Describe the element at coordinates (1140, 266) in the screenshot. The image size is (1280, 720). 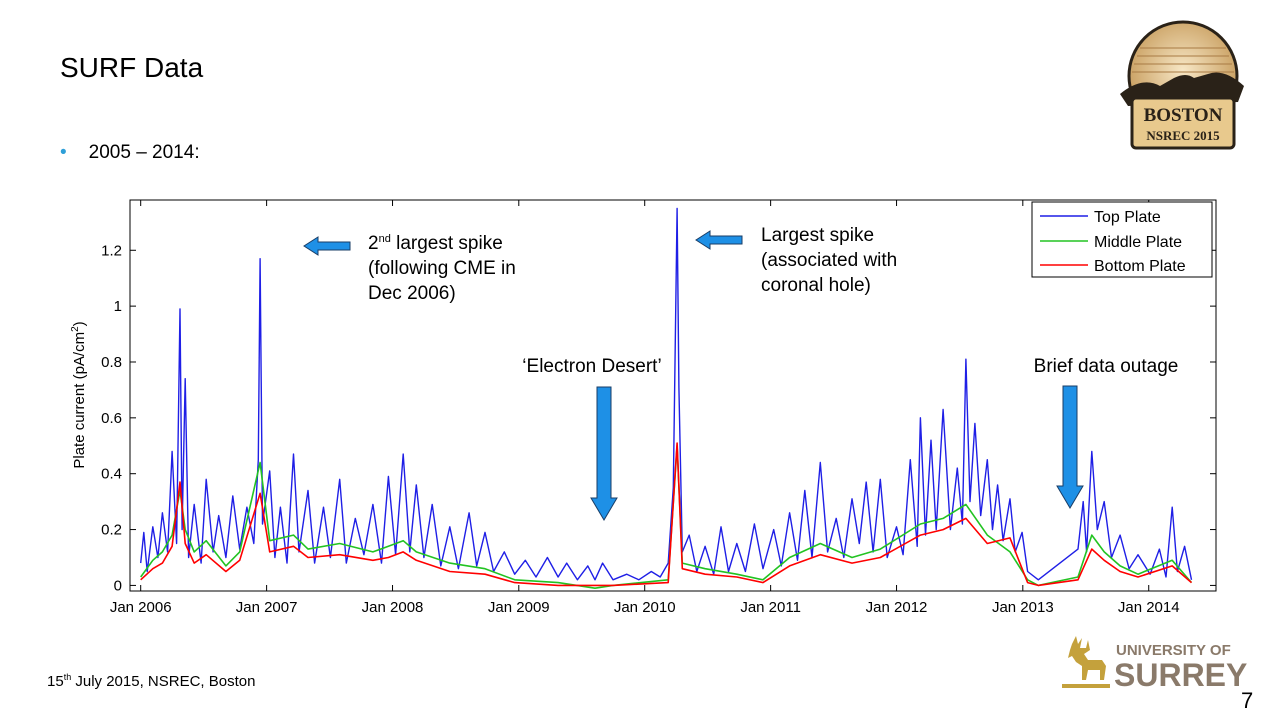
I see `legend-label-bottom: Bottom Plate` at that location.